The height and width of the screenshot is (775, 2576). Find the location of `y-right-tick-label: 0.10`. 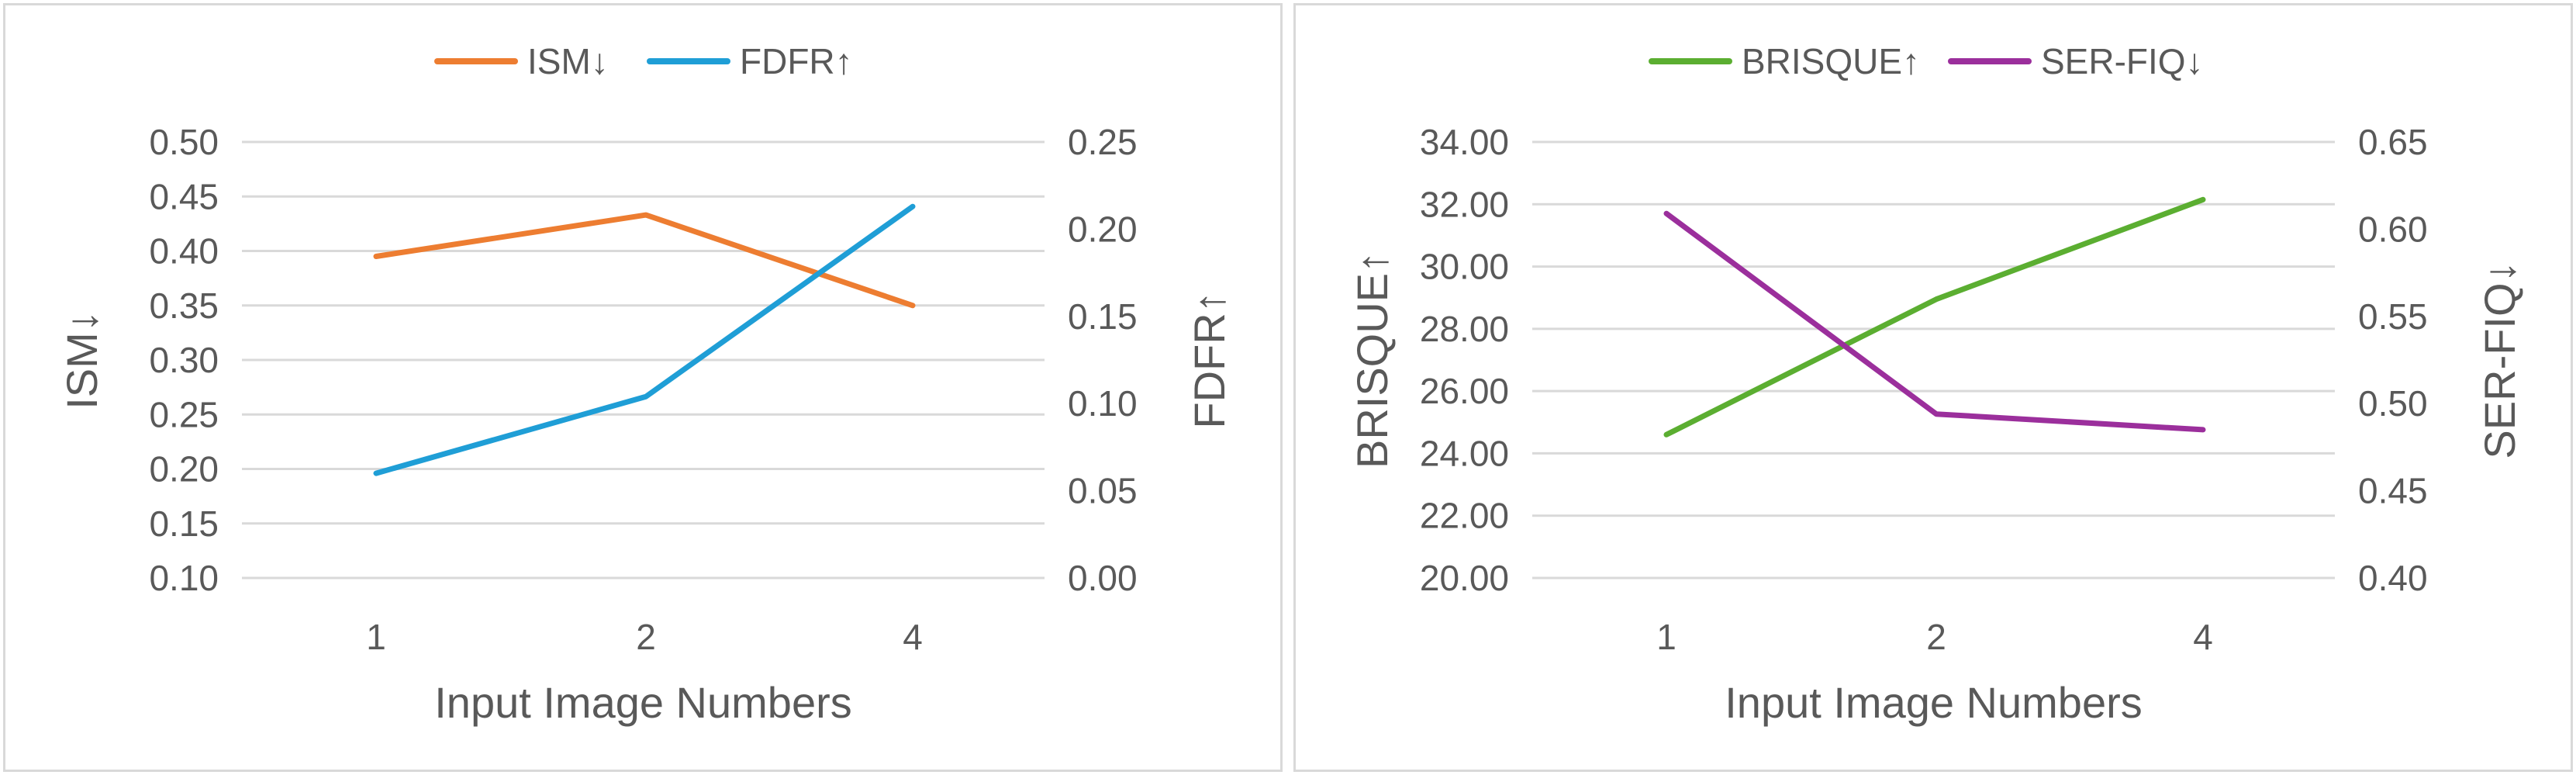

y-right-tick-label: 0.10 is located at coordinates (1103, 403).